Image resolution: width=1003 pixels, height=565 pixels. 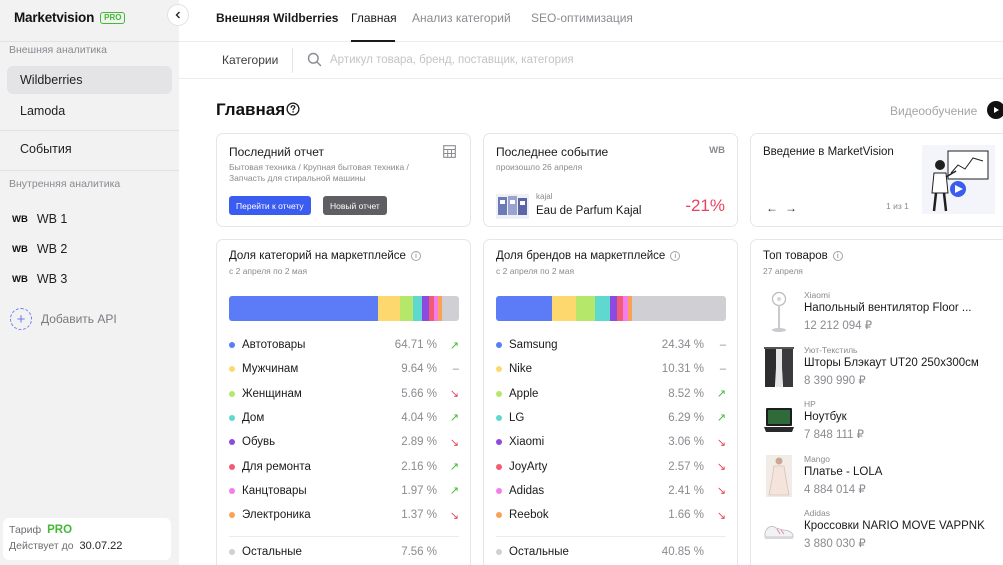 What do you see at coordinates (682, 345) in the screenshot?
I see `legend-percent: 24.34 %` at bounding box center [682, 345].